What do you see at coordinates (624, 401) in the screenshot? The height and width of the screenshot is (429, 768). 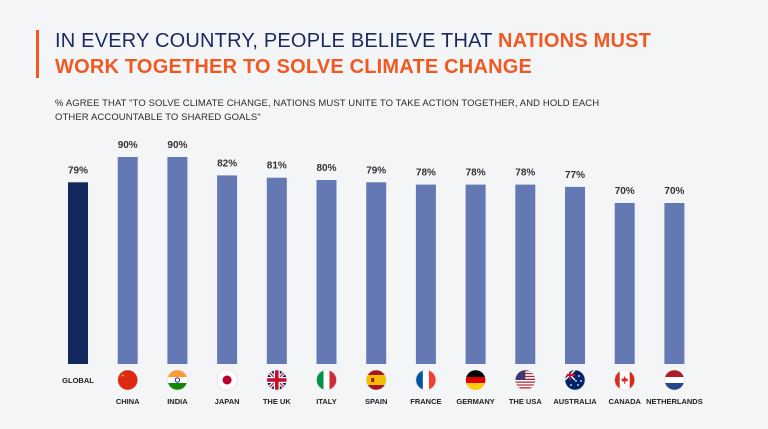 I see `category-label: CANADA` at bounding box center [624, 401].